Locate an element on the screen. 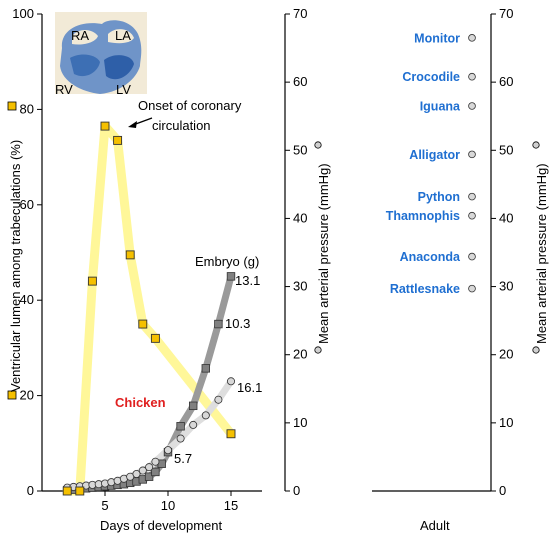 This screenshot has height=541, width=550. left-y-tick-label: 40 is located at coordinates (27, 299).